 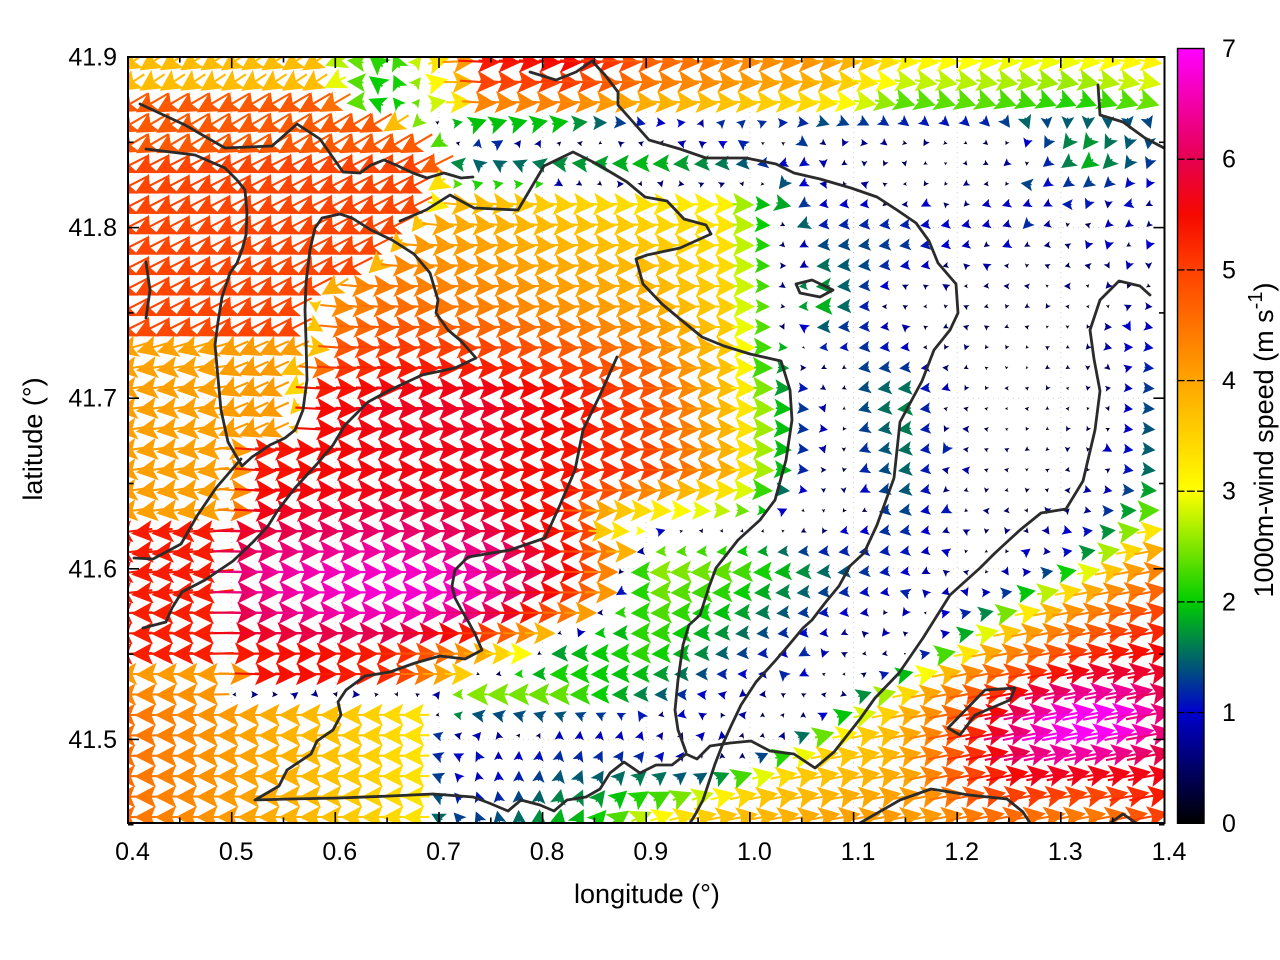 I want to click on svg-text: 0, so click(x=1229, y=824).